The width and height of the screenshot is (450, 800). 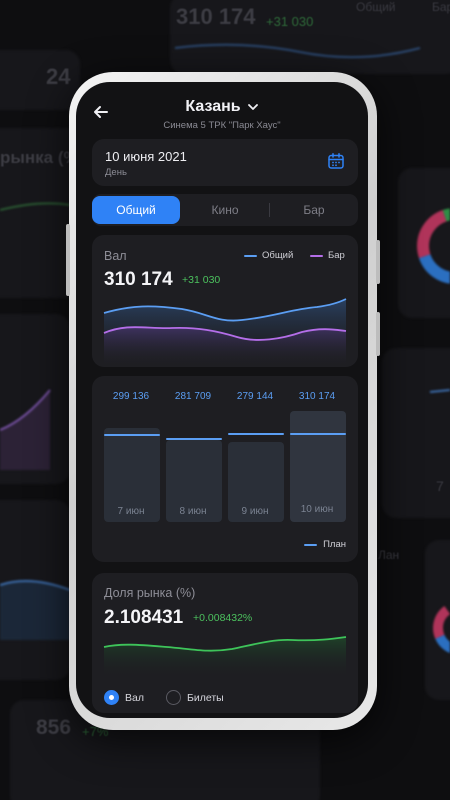 What do you see at coordinates (440, 486) in the screenshot?
I see `bg-right-digit: 7` at bounding box center [440, 486].